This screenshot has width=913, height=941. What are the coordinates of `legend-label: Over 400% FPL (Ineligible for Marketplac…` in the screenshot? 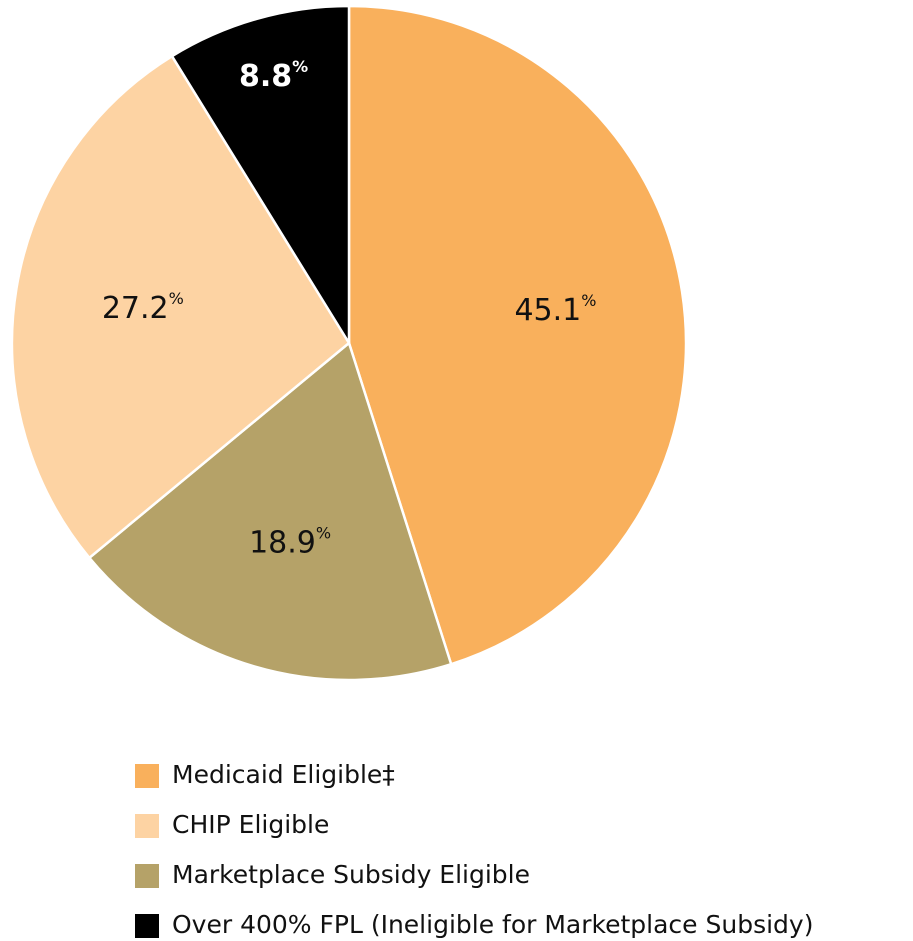 It's located at (492, 924).